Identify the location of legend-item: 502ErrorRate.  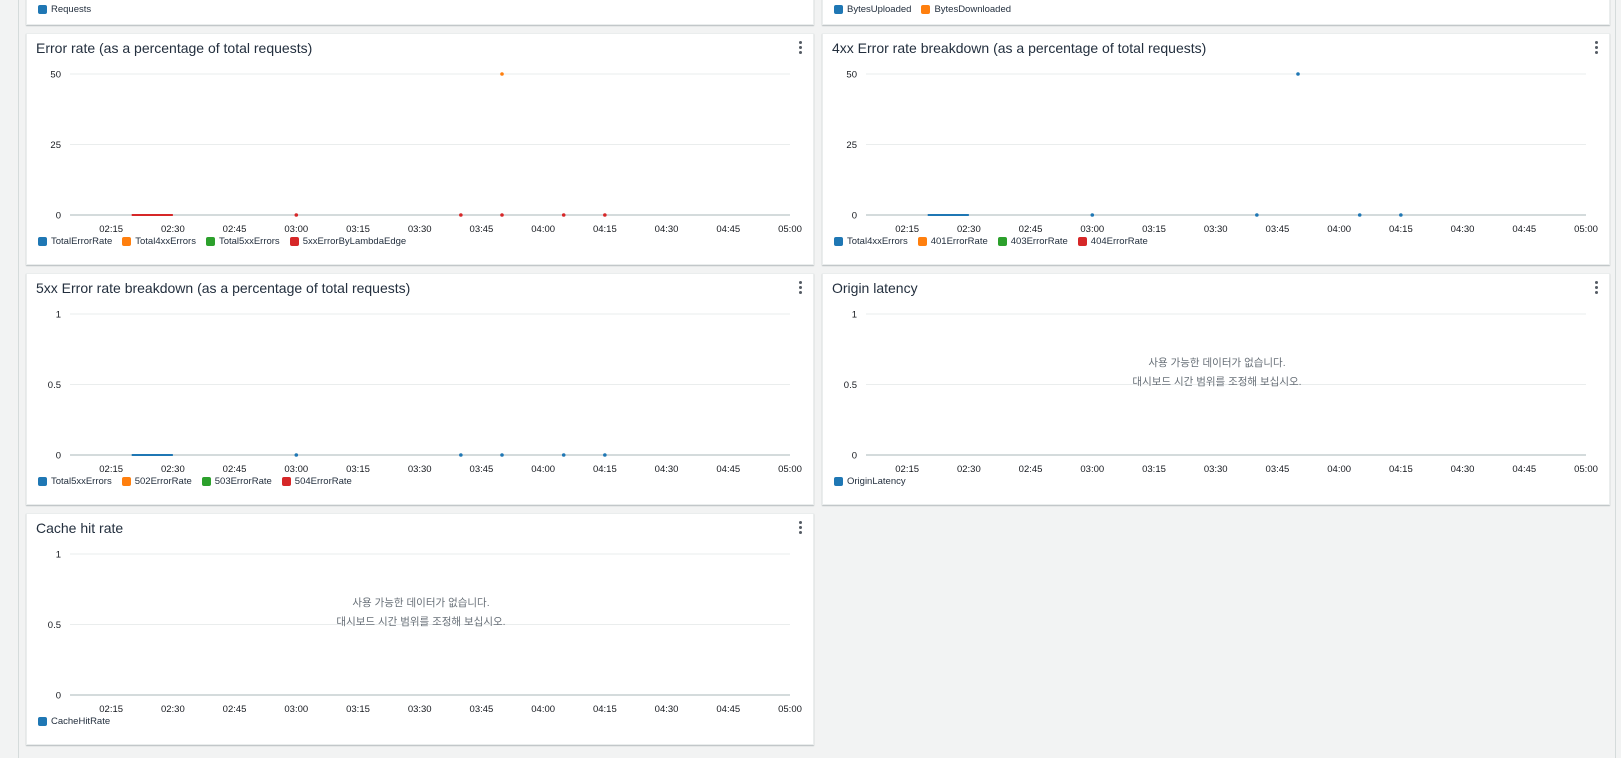
(156, 481).